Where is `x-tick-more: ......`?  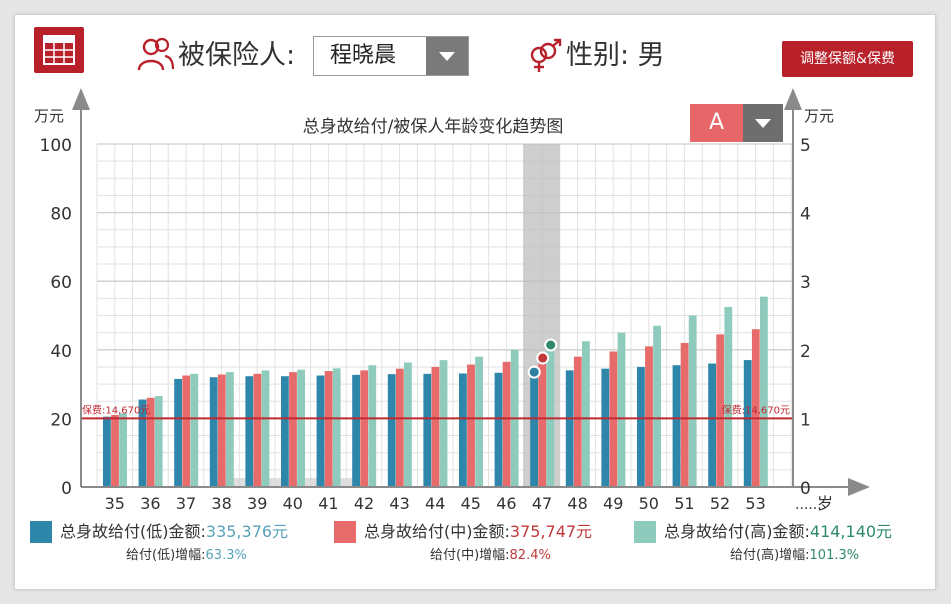
x-tick-more: ...... is located at coordinates (808, 505).